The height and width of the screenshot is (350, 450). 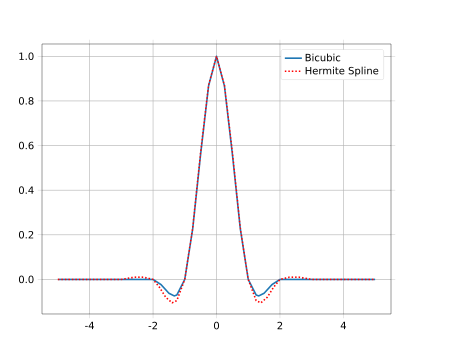 I want to click on y-tick-label: 0.0, so click(x=26, y=280).